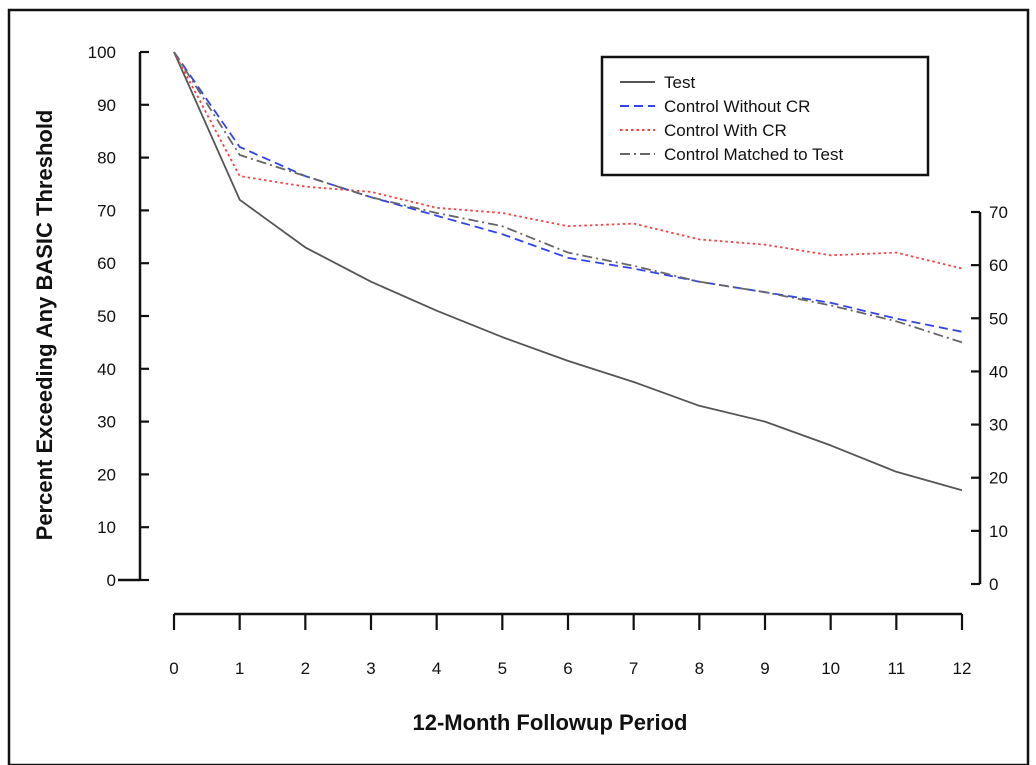 The width and height of the screenshot is (1036, 765). Describe the element at coordinates (998, 265) in the screenshot. I see `right-tick-label: 60` at that location.